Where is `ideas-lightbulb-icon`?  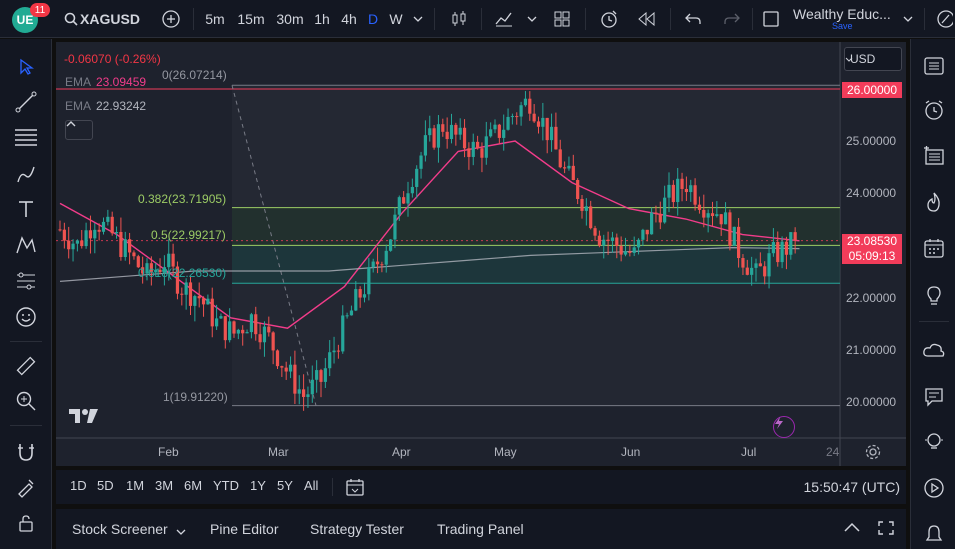
ideas-lightbulb-icon is located at coordinates (934, 296).